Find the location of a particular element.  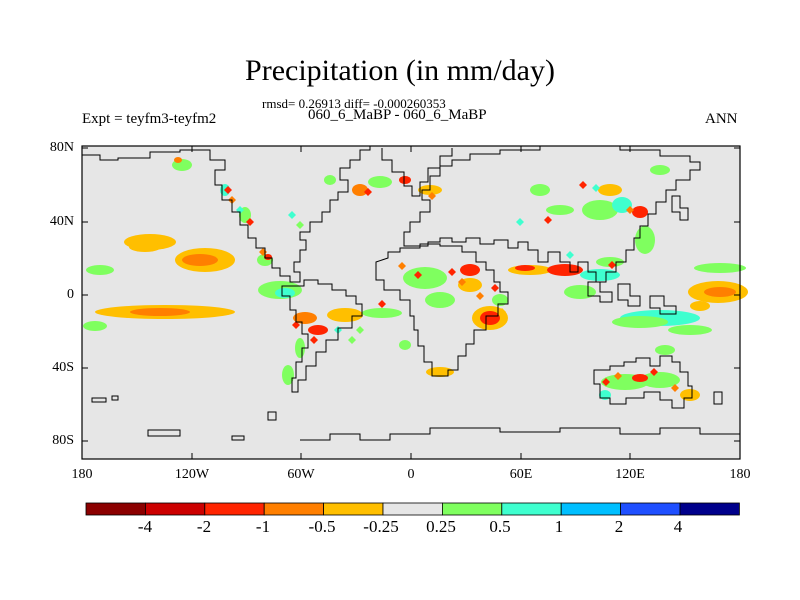

colorbar-label: -0.25 is located at coordinates (381, 526).